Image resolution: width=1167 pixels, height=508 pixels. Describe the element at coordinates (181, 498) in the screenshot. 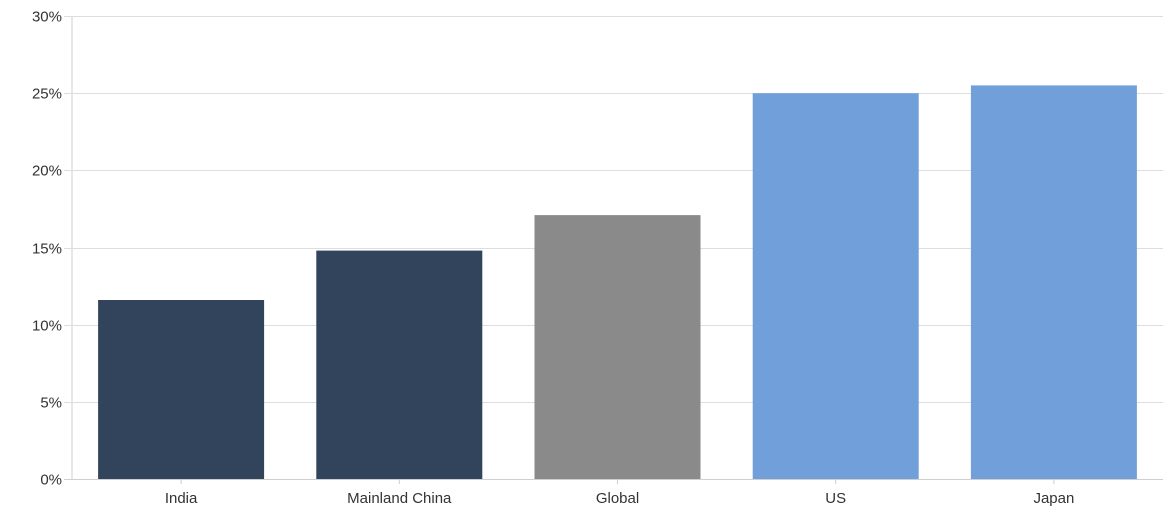

I see `x-tick-label: India` at that location.